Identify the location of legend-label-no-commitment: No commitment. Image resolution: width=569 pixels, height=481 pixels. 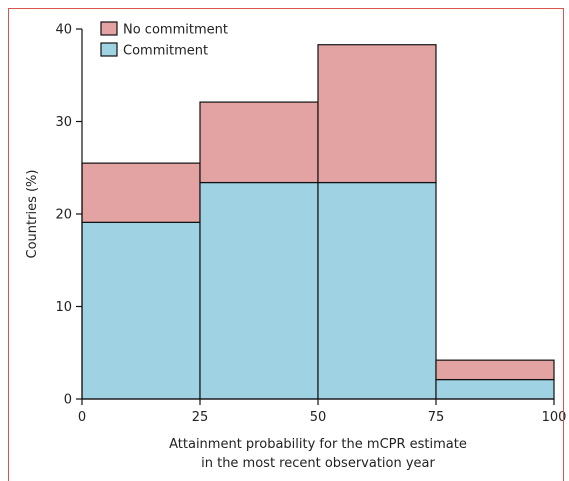
(175, 30).